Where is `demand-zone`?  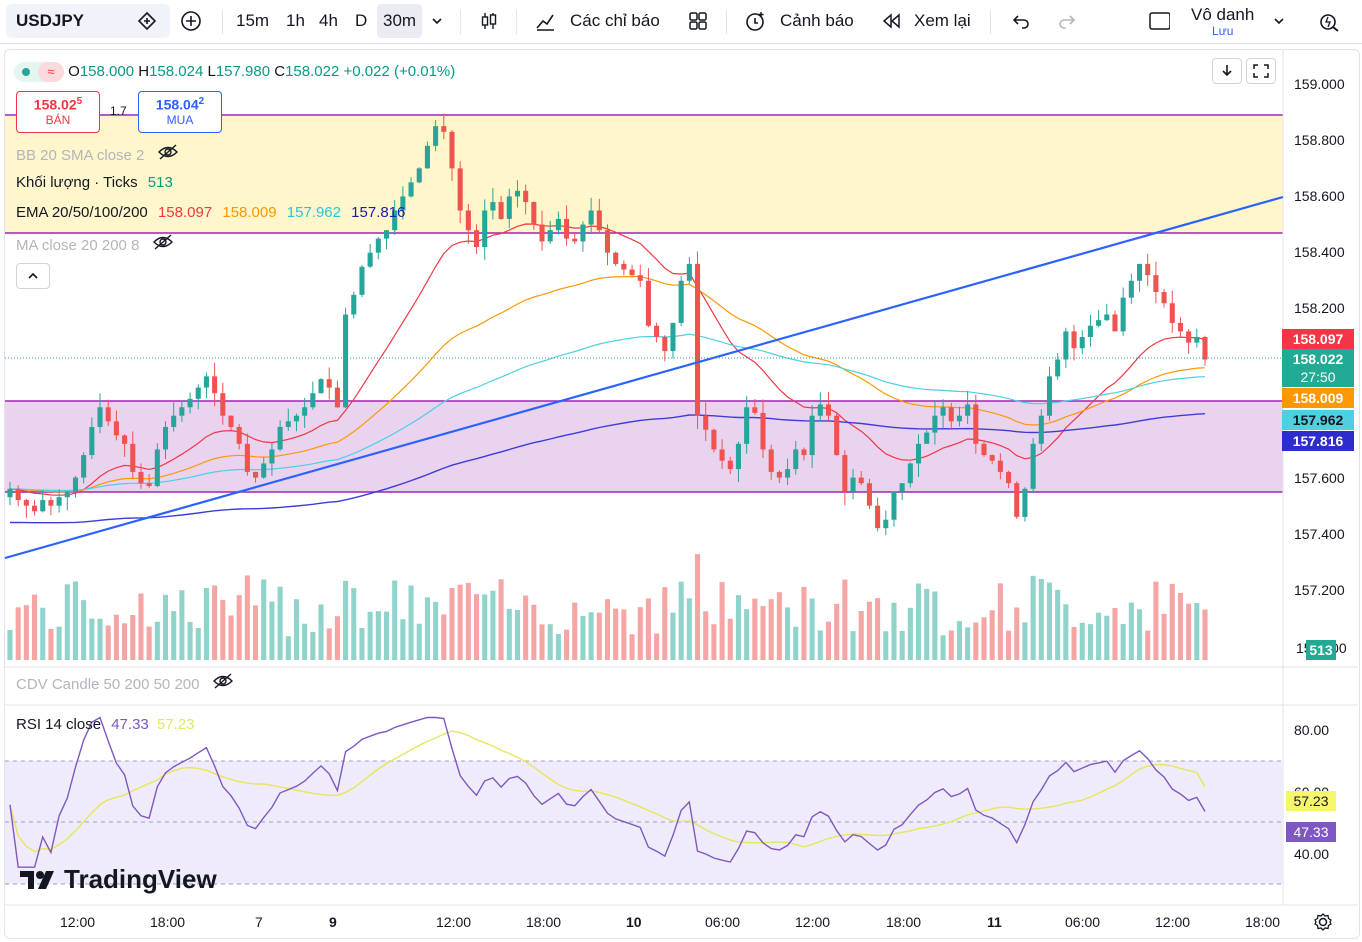 demand-zone is located at coordinates (644, 446).